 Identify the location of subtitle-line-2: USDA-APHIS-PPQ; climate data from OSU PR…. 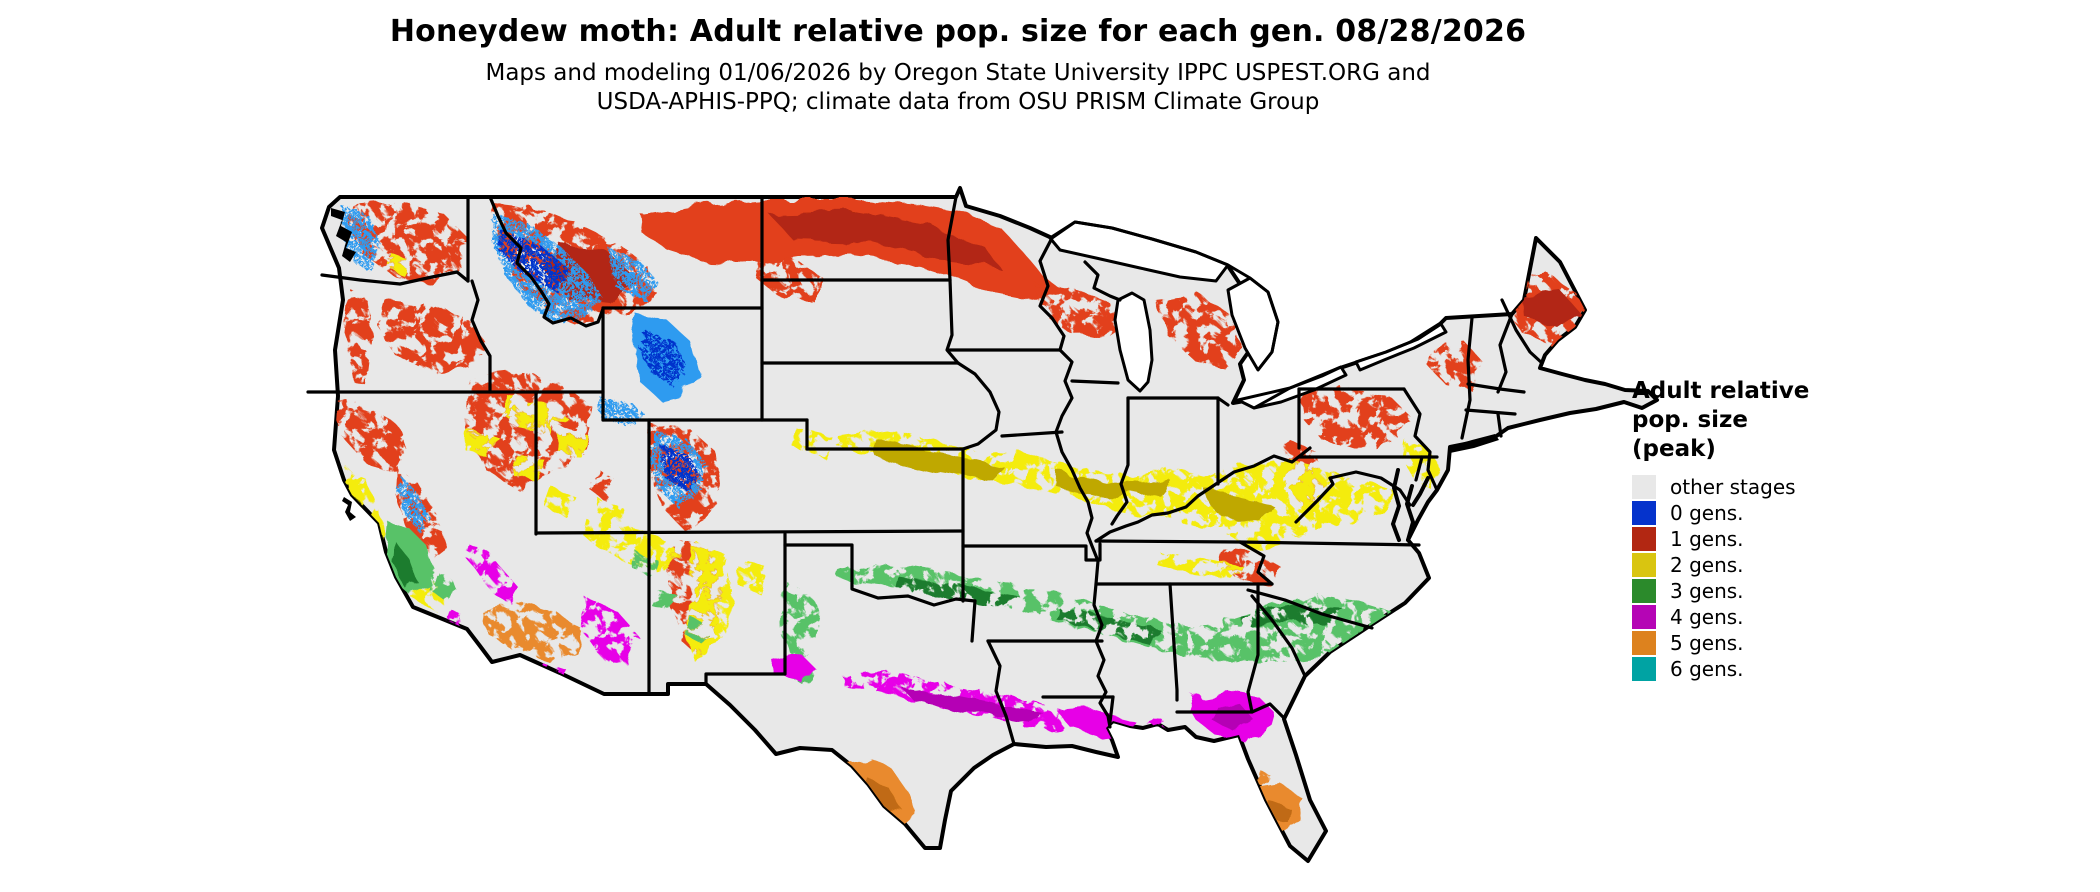
(958, 102).